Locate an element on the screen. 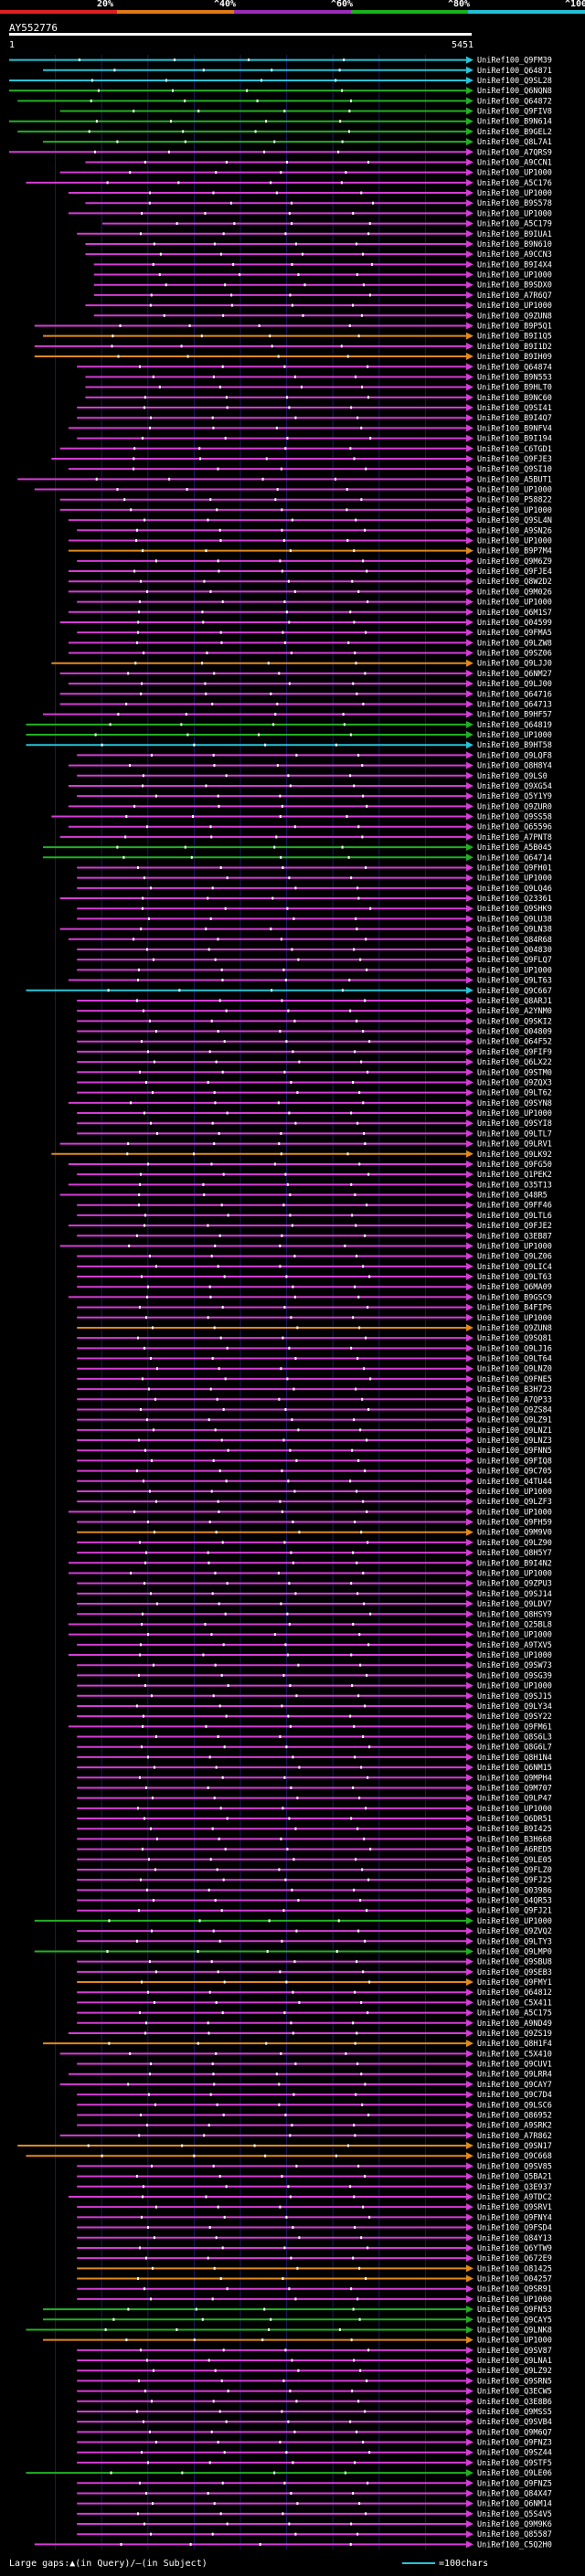 Image resolution: width=585 pixels, height=2576 pixels. hit-label: UniRef100_Q9ZS19 is located at coordinates (514, 2034).